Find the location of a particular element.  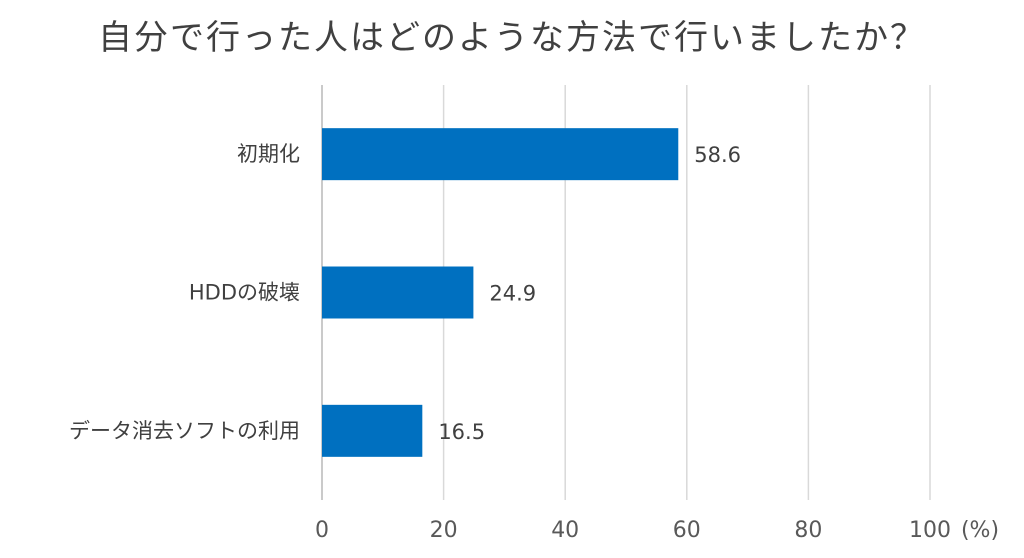

x-tick-label: 80 is located at coordinates (808, 530).